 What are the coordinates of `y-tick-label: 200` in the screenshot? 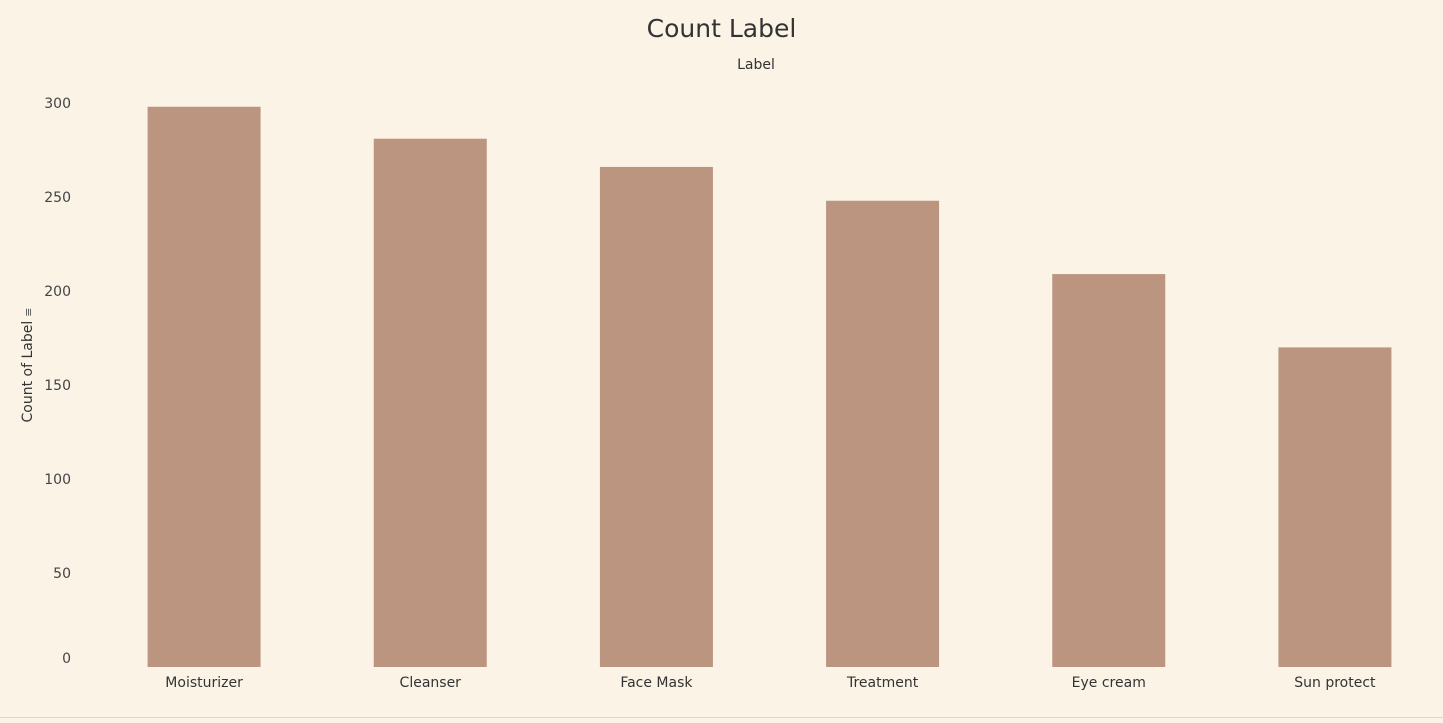 It's located at (57, 292).